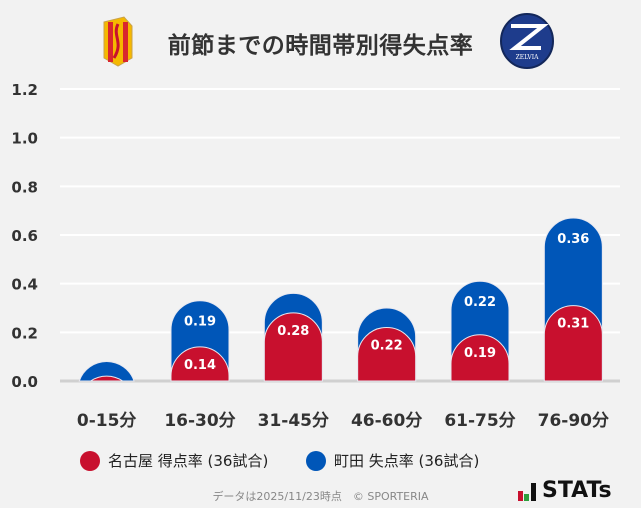 This screenshot has height=508, width=641. I want to click on data-label-machida: 0.36, so click(573, 239).